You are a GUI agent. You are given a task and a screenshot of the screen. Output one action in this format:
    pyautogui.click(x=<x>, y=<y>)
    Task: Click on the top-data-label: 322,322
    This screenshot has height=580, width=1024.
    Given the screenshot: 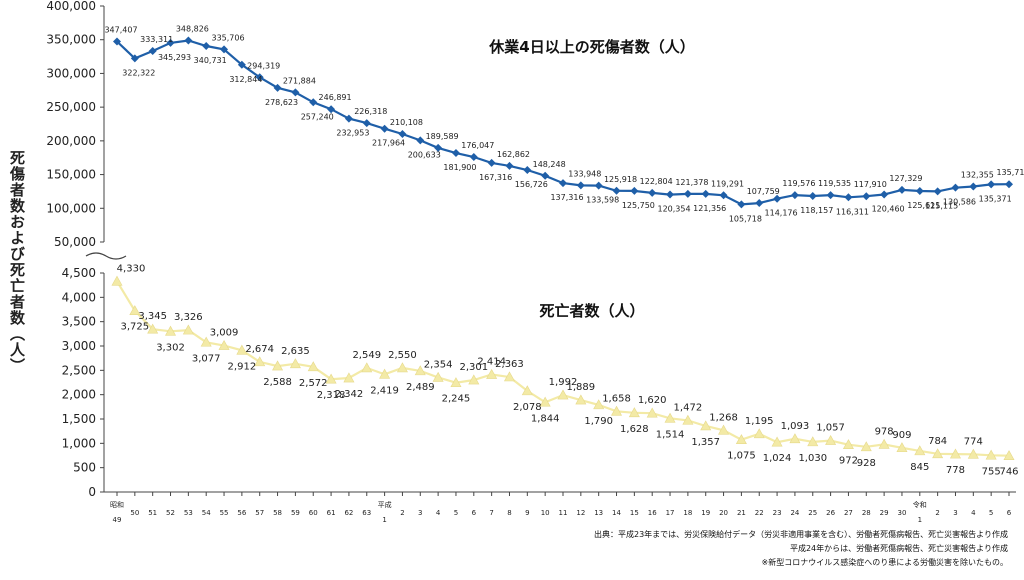 What is the action you would take?
    pyautogui.click(x=138, y=72)
    